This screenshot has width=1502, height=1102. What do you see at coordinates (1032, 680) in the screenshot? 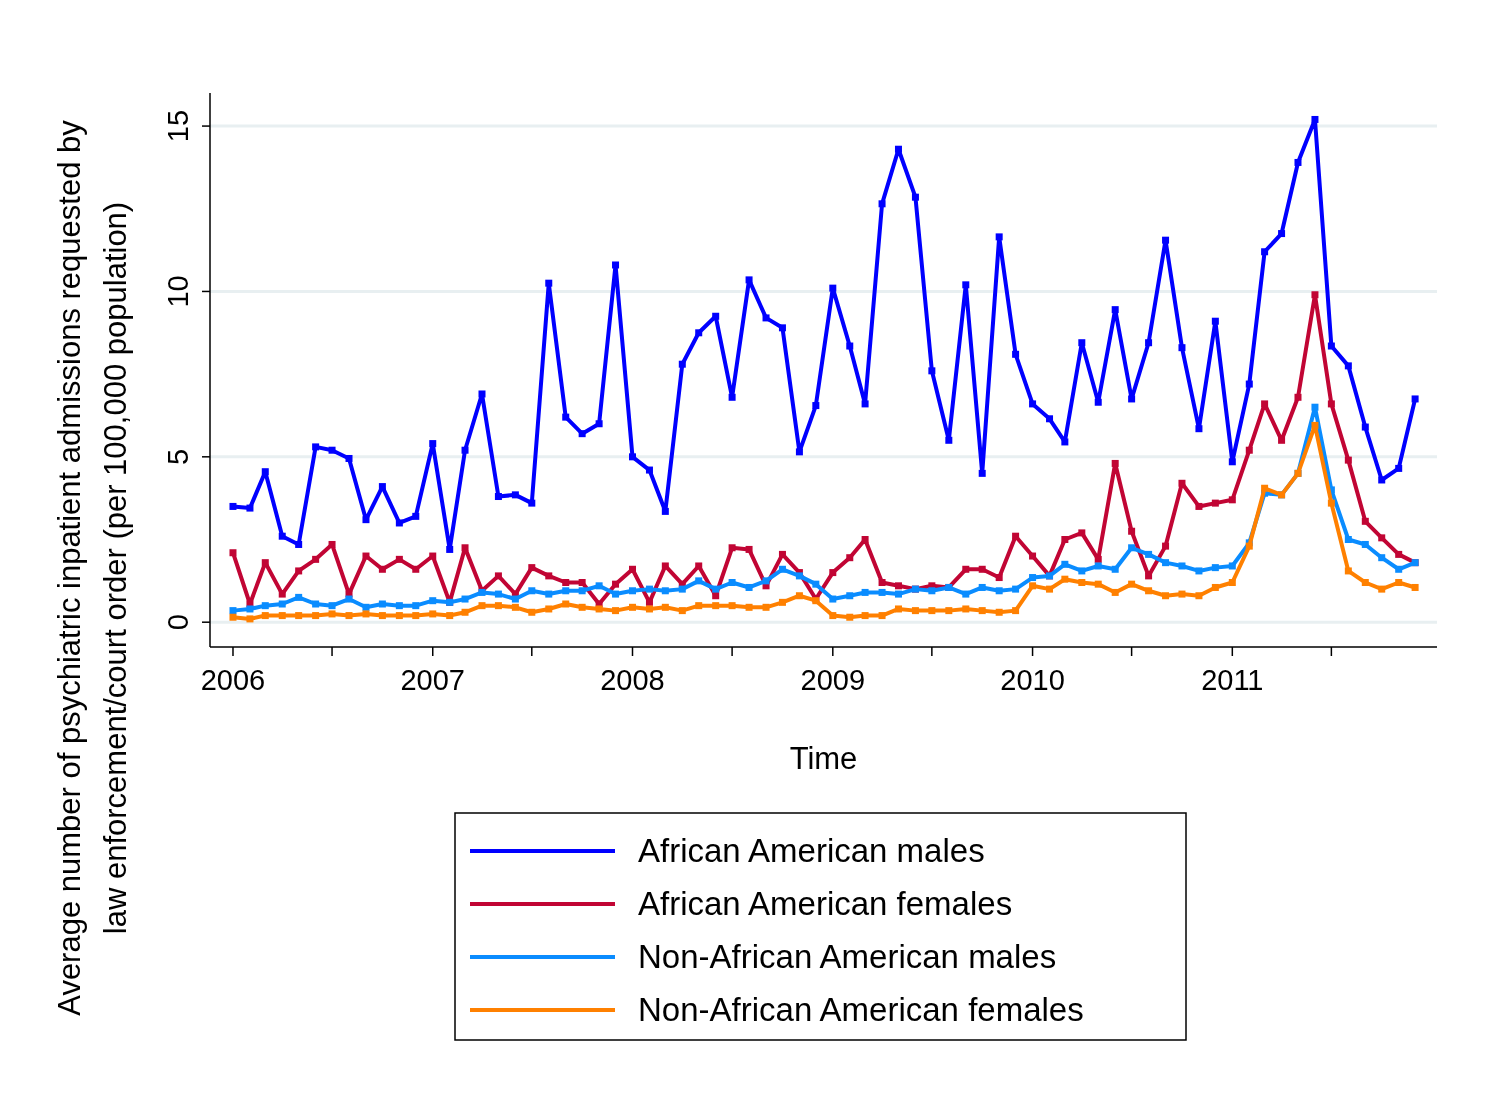
I see `x-tick-label: 2010` at bounding box center [1032, 680].